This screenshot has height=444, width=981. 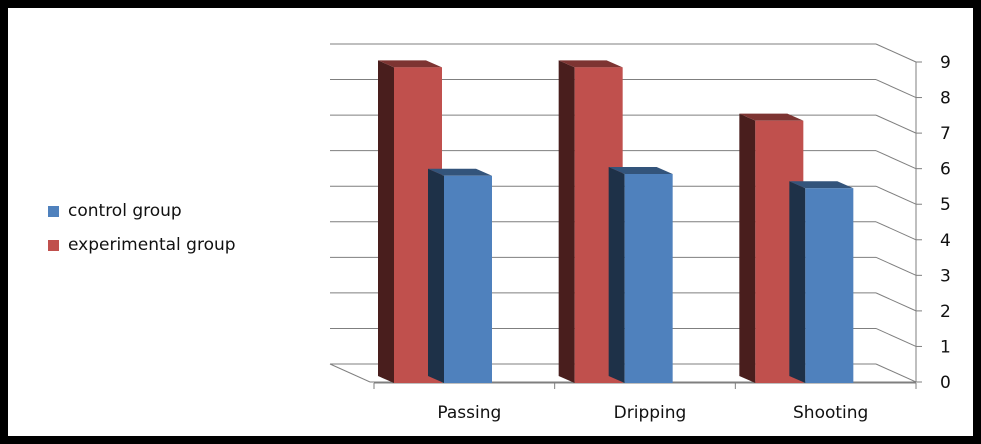 I want to click on bar-side-control-shooting, so click(x=797, y=282).